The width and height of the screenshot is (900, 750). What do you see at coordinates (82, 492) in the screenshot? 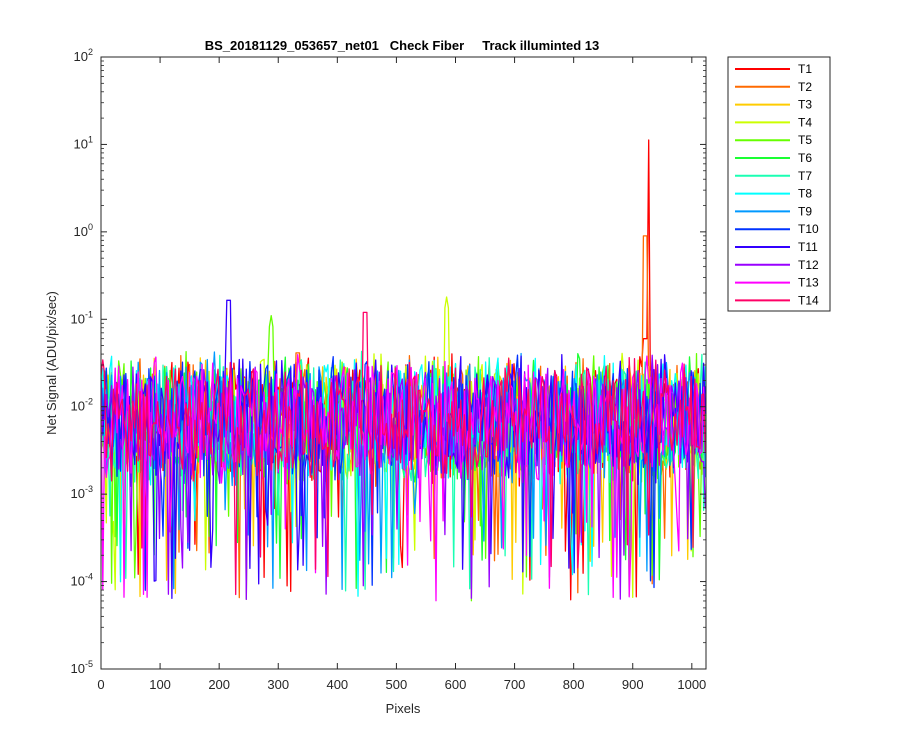
I see `y-tick-label: 10⁻³` at bounding box center [82, 492].